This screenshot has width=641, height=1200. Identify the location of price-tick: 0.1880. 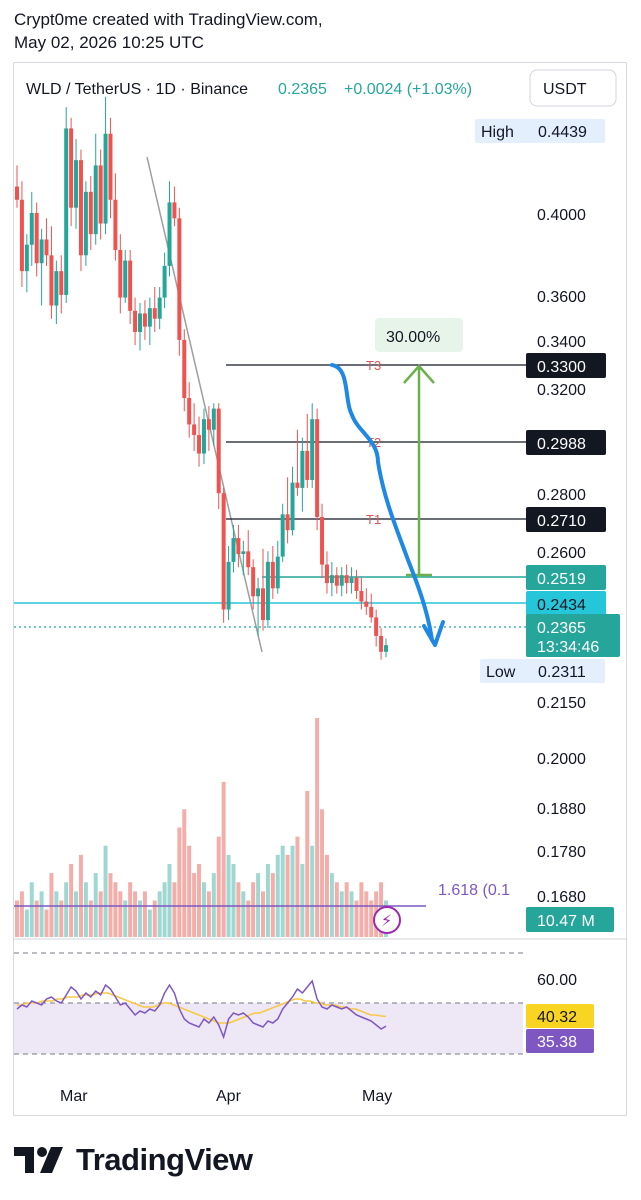
(561, 809).